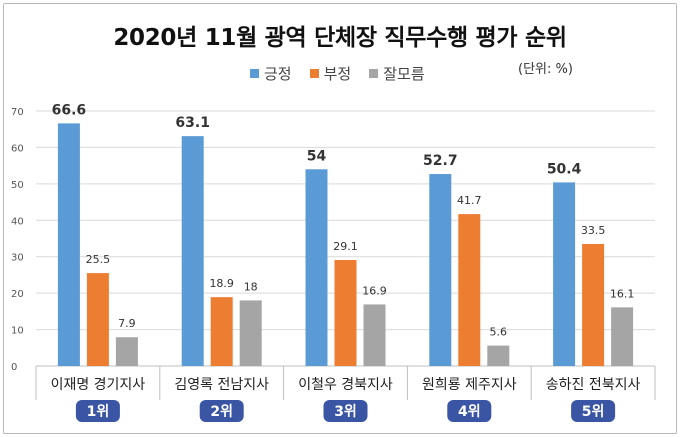 The width and height of the screenshot is (680, 437). Describe the element at coordinates (17, 148) in the screenshot. I see `y-tick-label: 60` at that location.